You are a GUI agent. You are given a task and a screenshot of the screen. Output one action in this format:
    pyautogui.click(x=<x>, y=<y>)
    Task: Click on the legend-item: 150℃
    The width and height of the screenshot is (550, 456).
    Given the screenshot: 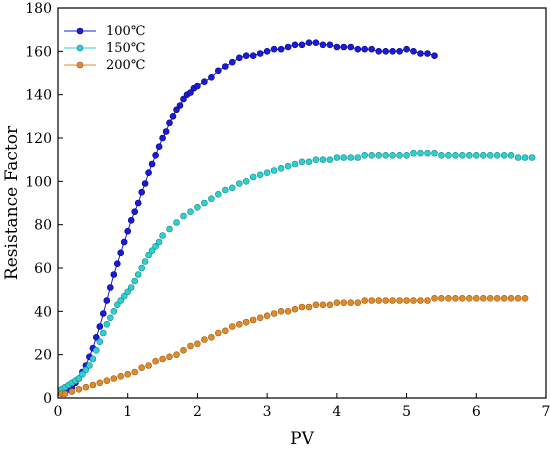 What is the action you would take?
    pyautogui.click(x=104, y=48)
    